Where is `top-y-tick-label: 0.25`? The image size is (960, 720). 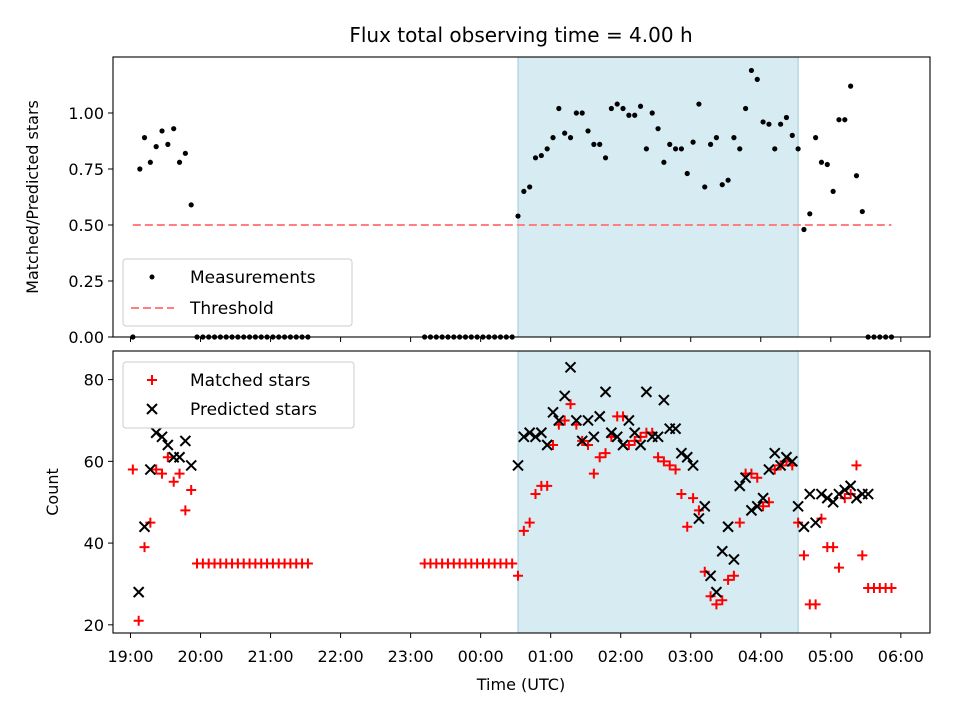
top-y-tick-label: 0.25 is located at coordinates (86, 281).